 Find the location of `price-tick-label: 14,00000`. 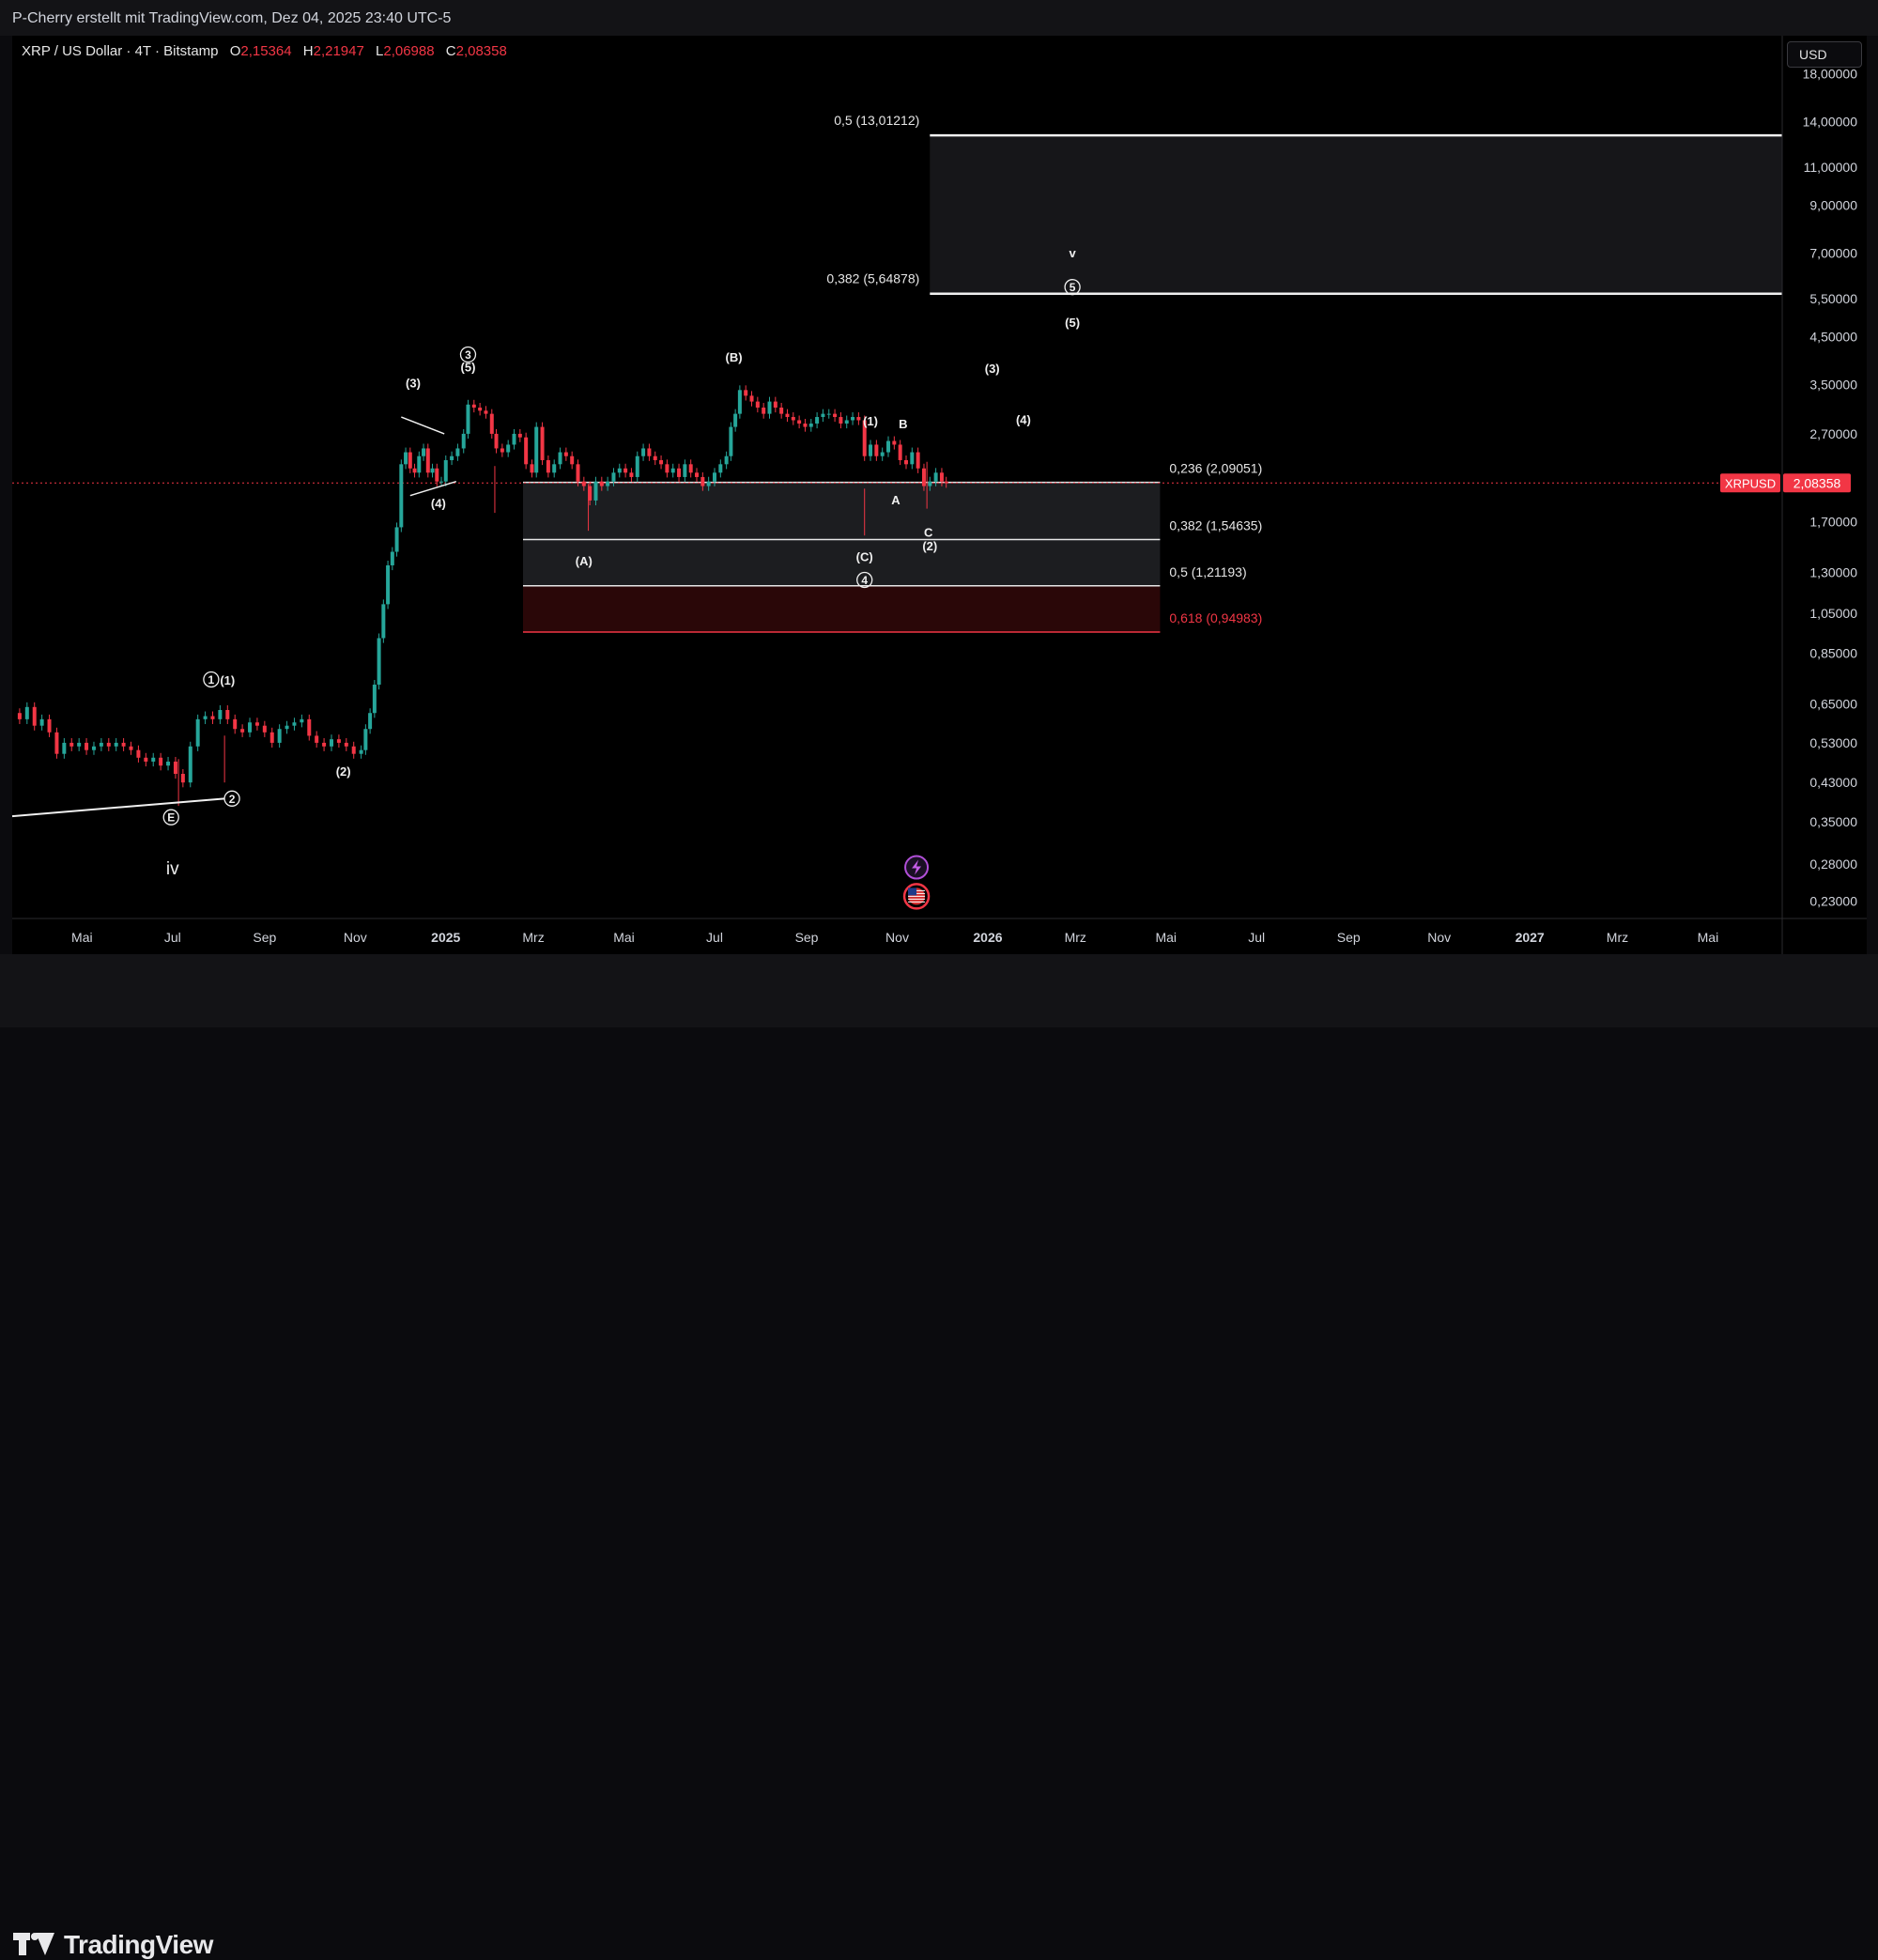

price-tick-label: 14,00000 is located at coordinates (1830, 121).